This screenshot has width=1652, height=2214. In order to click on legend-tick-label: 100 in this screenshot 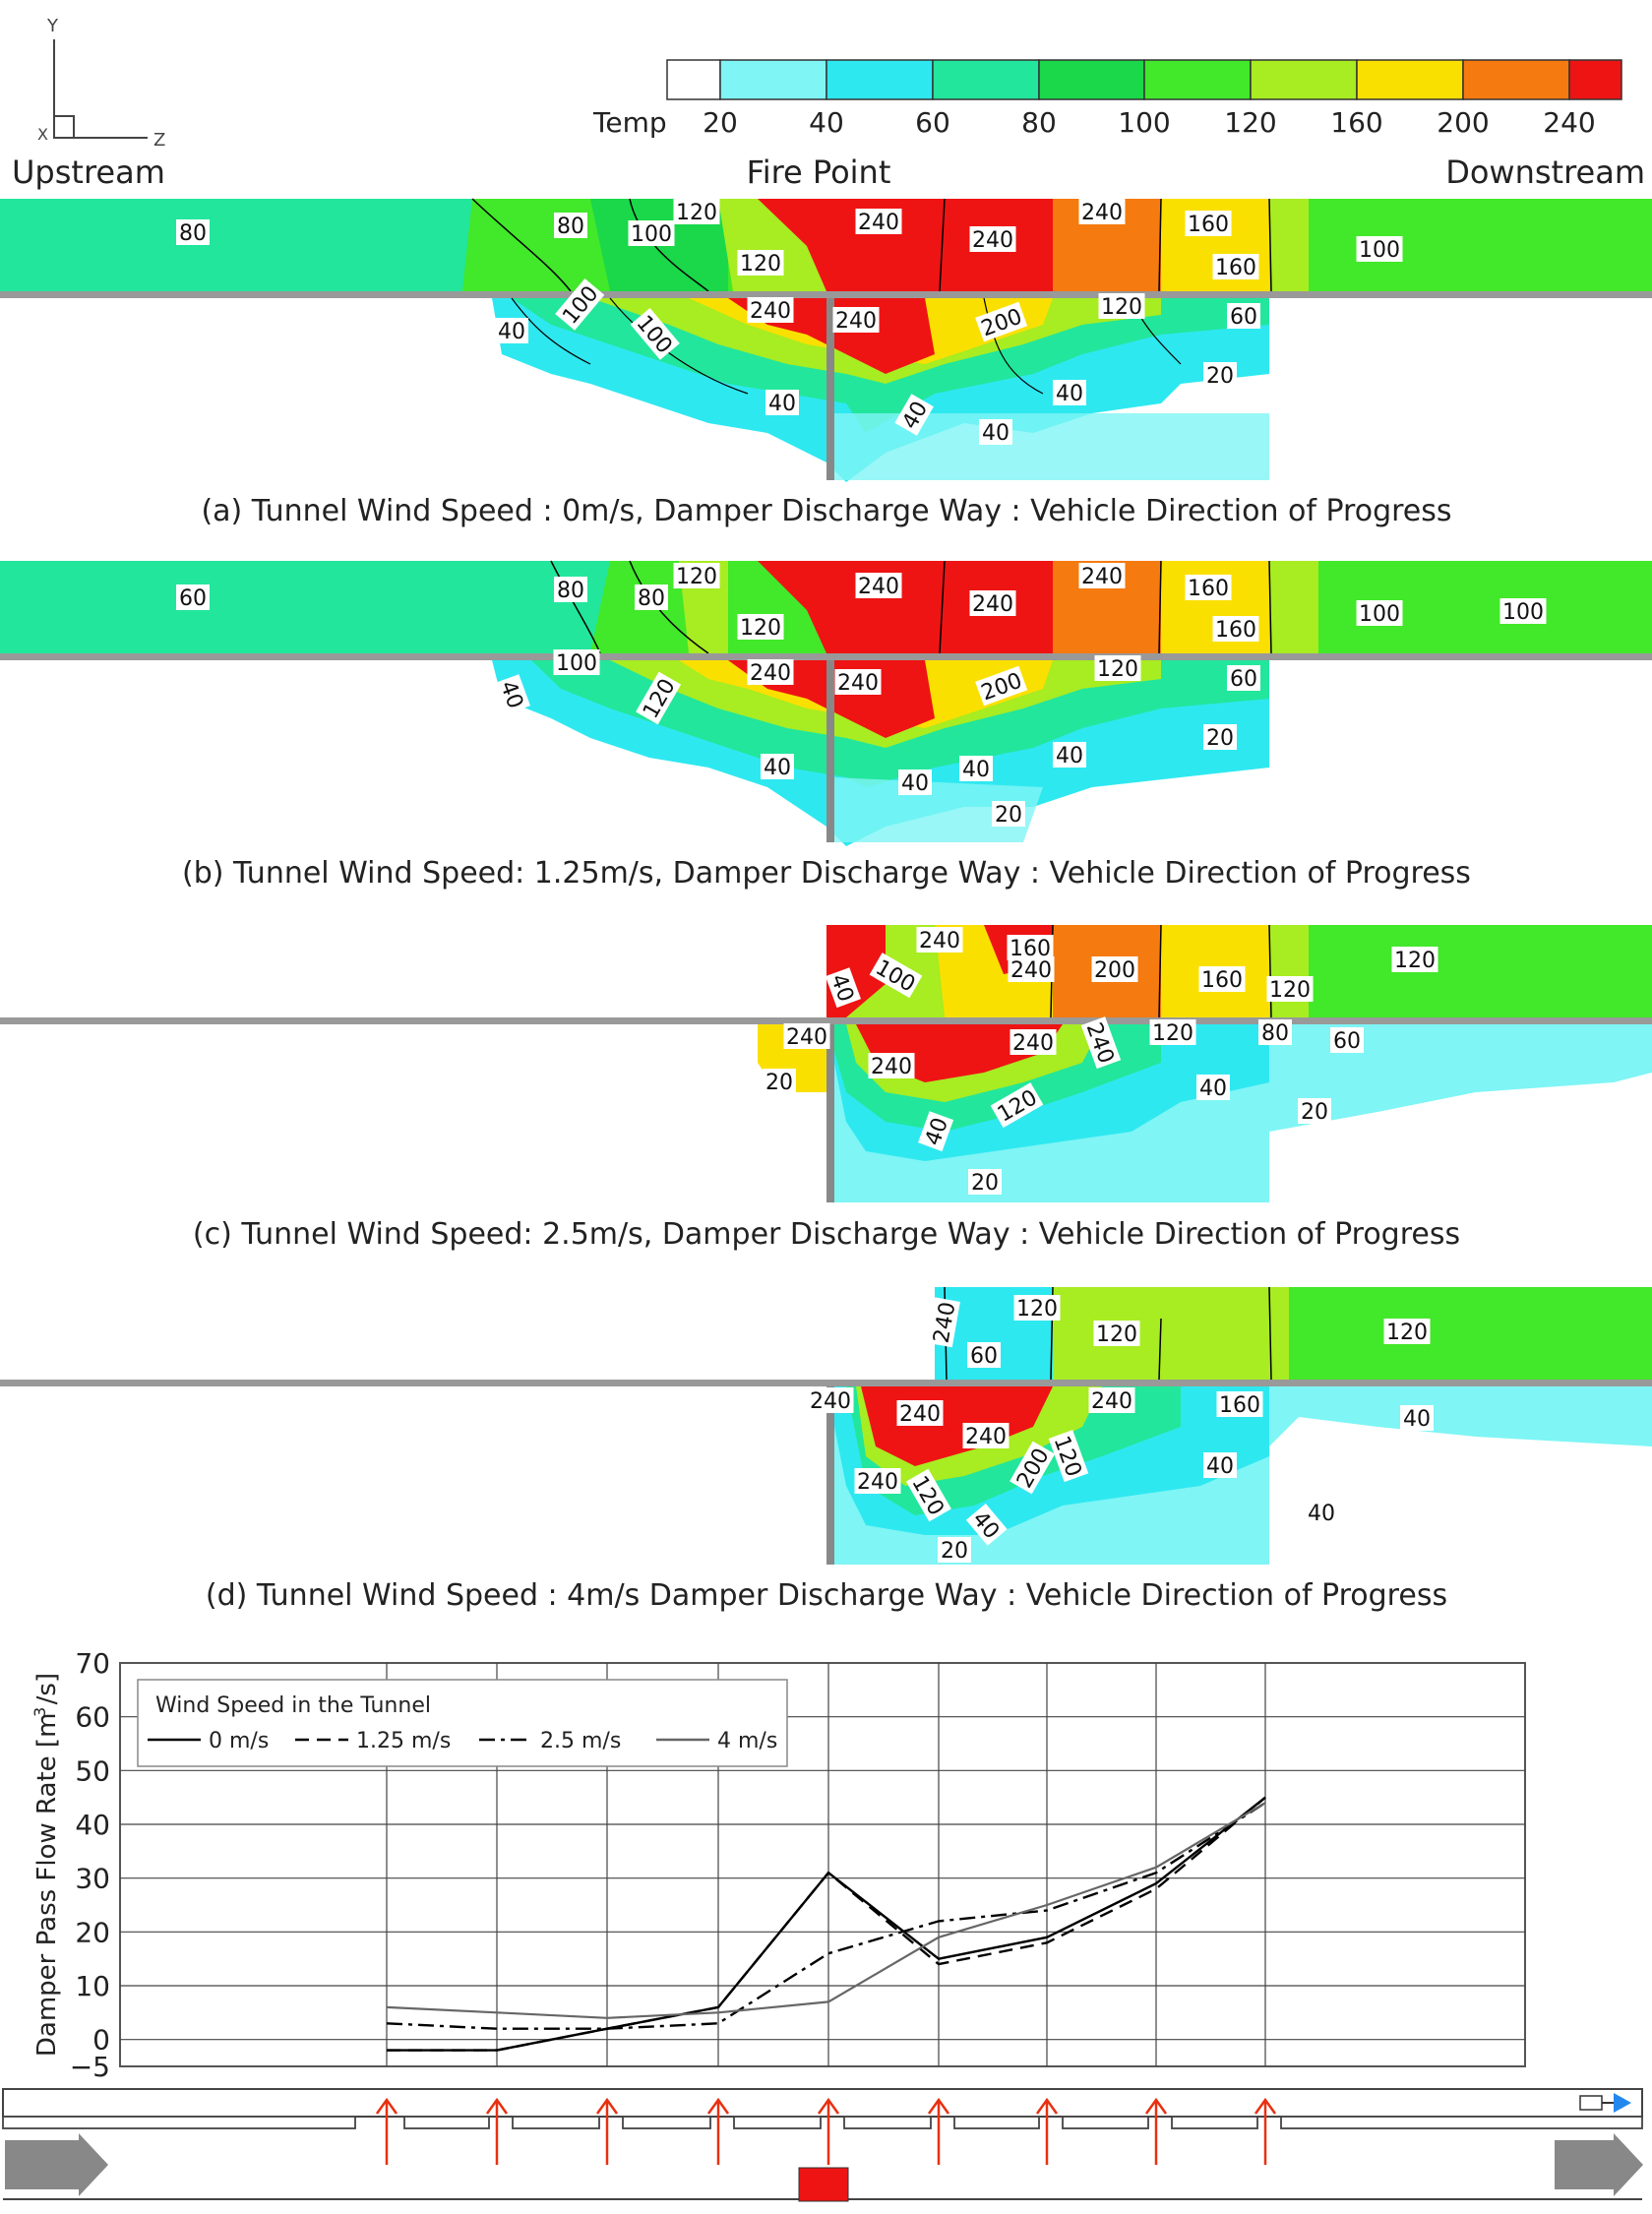, I will do `click(1144, 122)`.